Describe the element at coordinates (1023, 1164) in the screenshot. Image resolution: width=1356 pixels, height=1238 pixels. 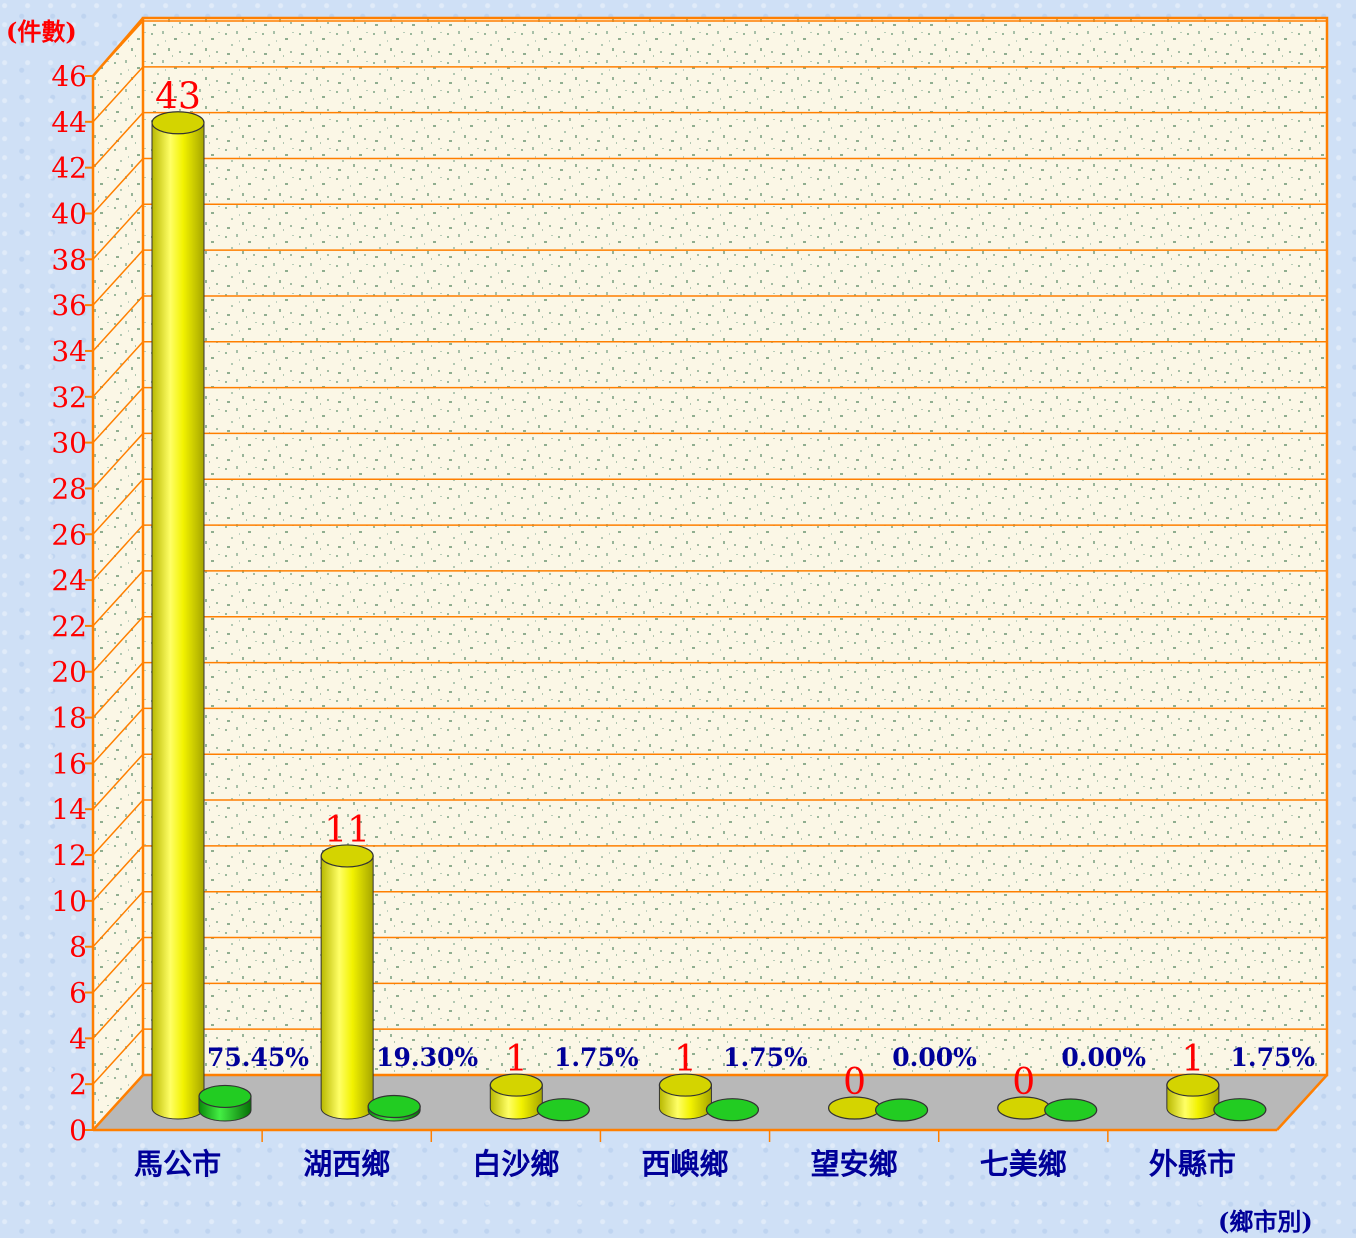
I see `category-label: 七美鄉` at that location.